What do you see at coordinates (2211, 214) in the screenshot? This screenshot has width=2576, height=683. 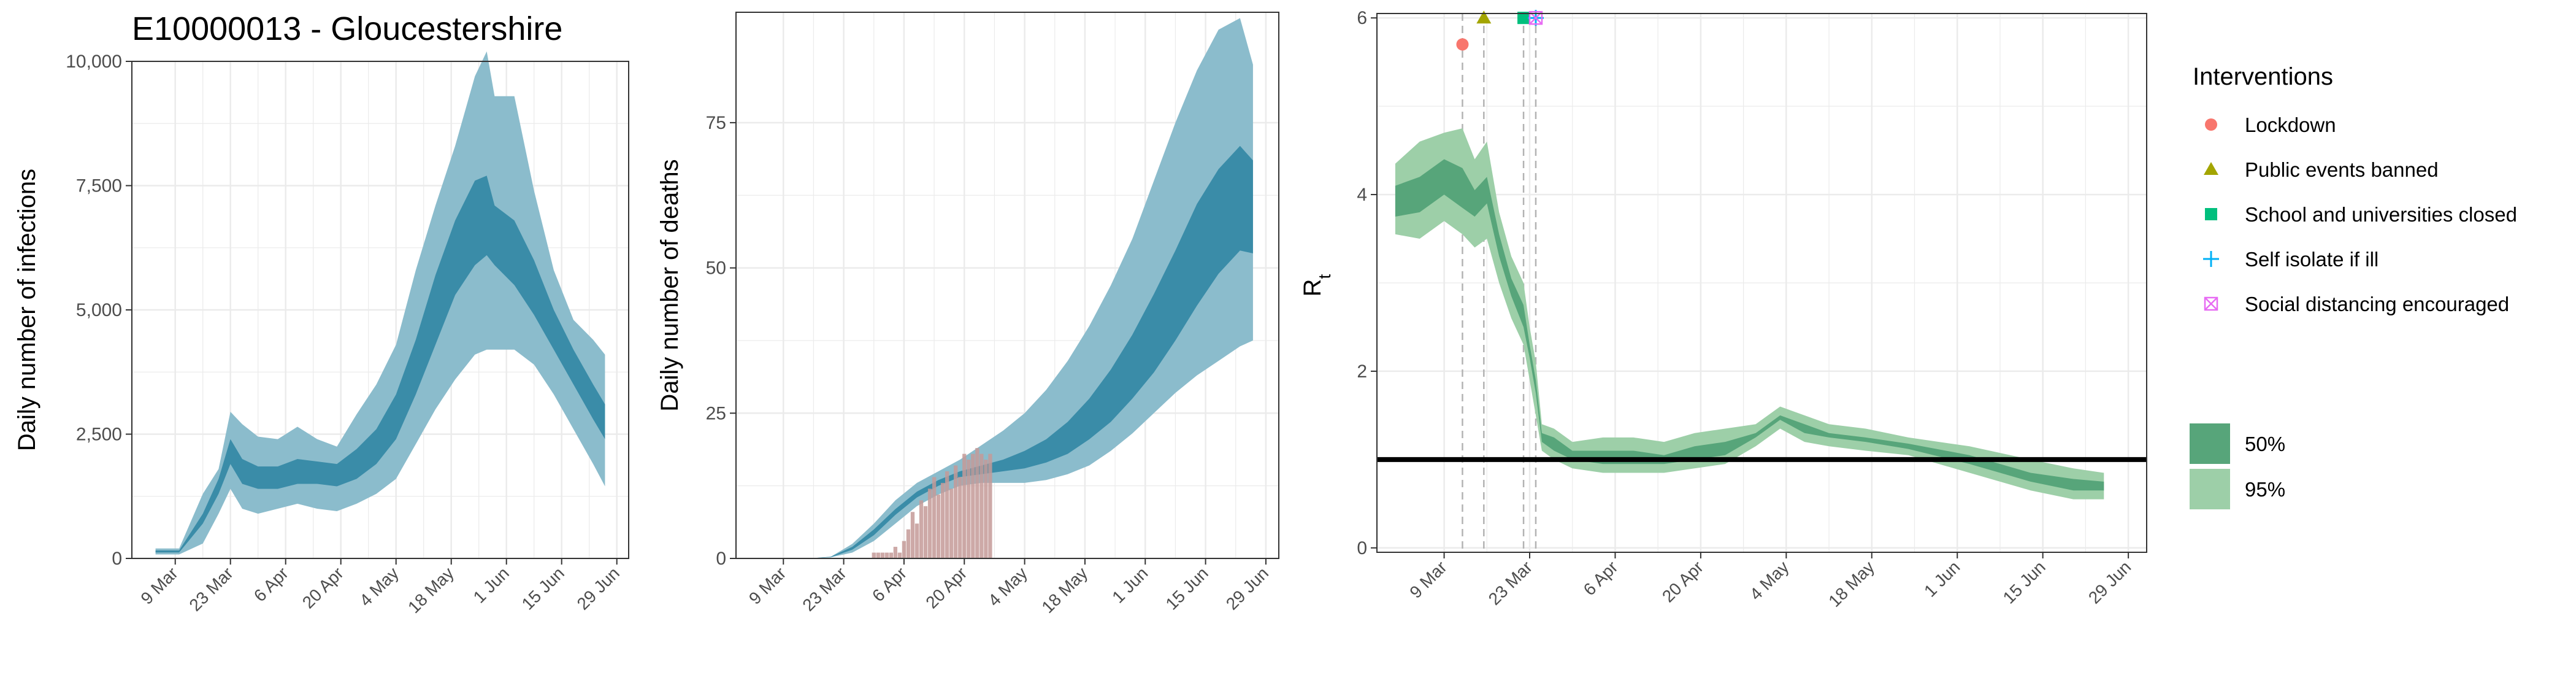 I see `legend-key-square` at bounding box center [2211, 214].